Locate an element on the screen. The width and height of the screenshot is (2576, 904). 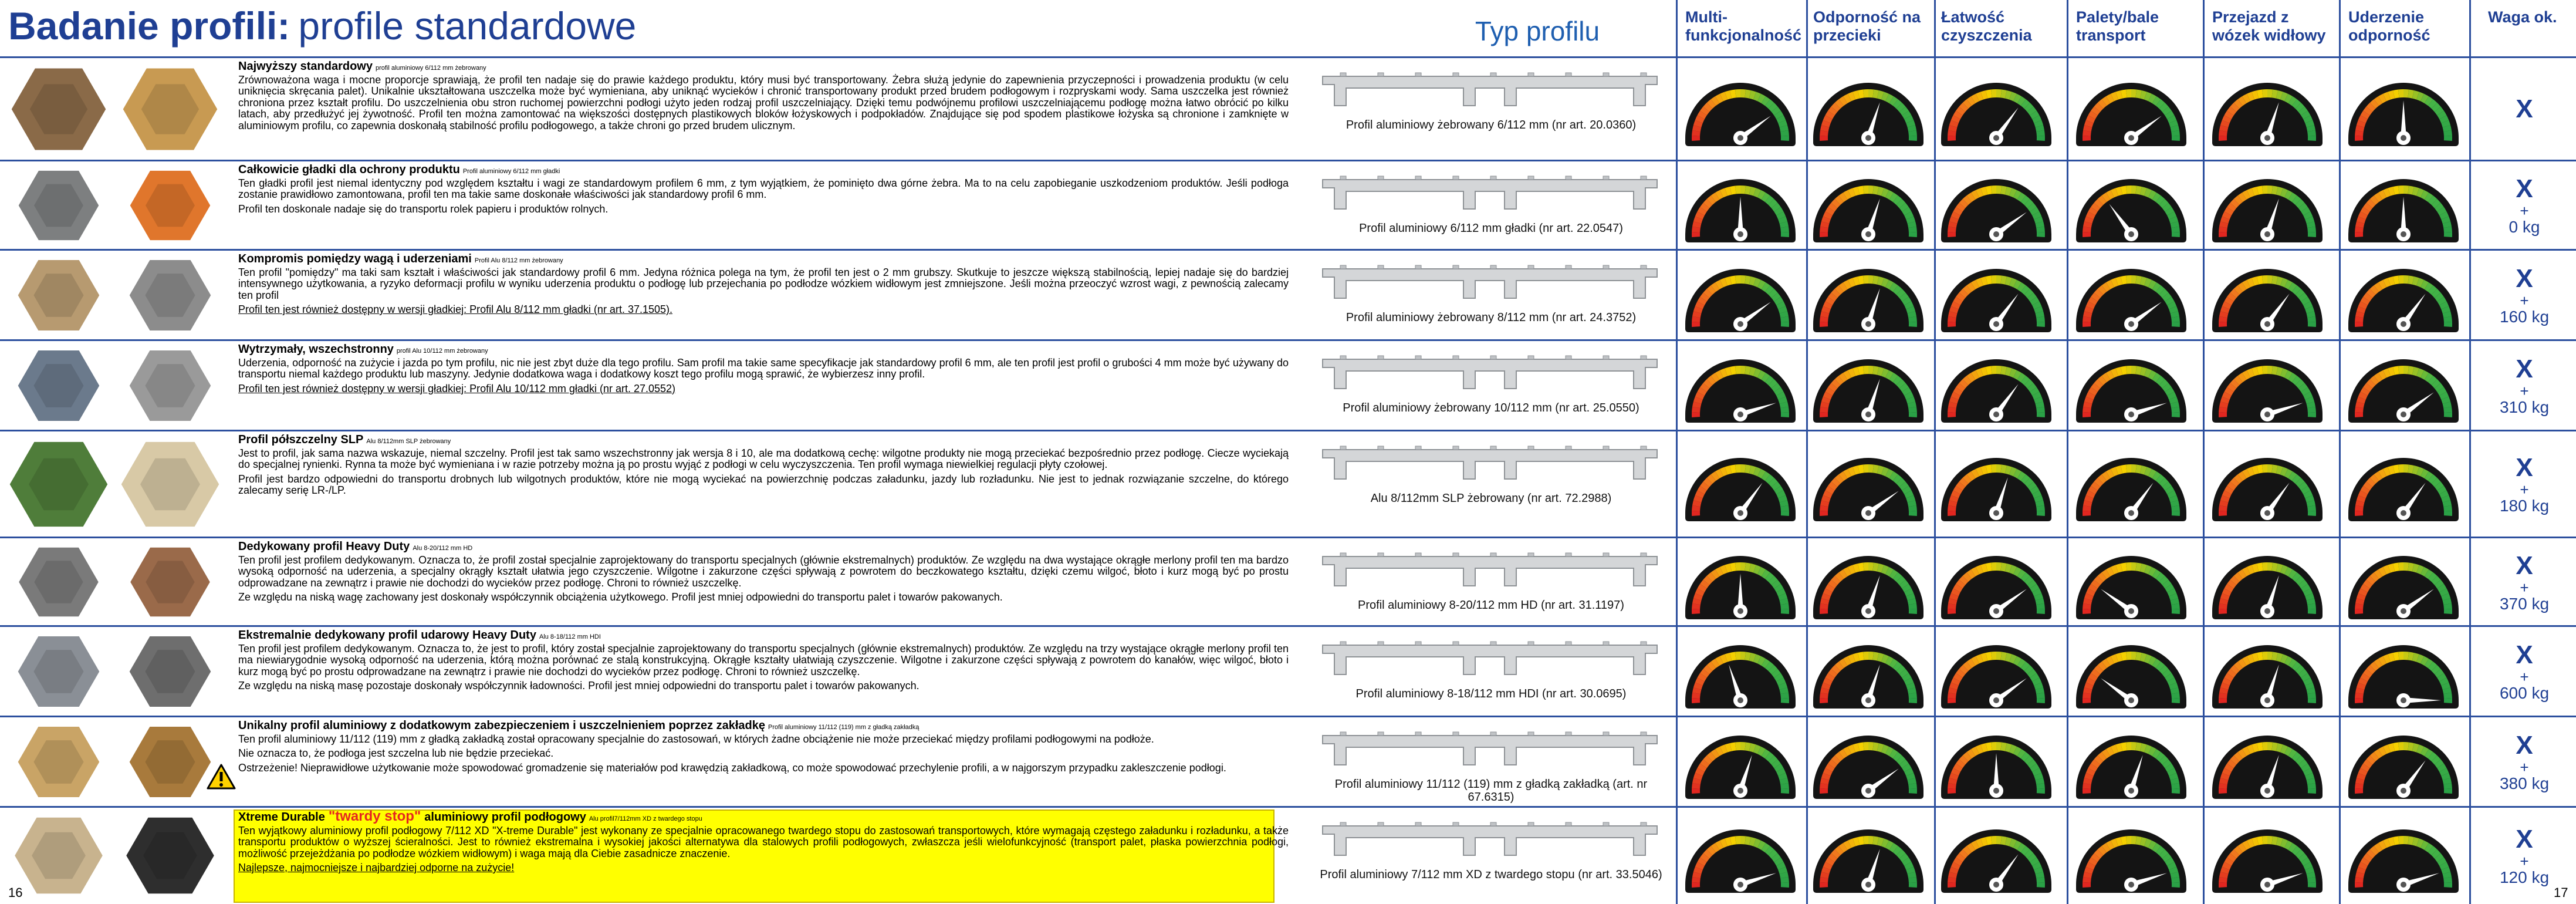
row-subtitle: profil Alu 10/112 mm żebrowany is located at coordinates (442, 351).